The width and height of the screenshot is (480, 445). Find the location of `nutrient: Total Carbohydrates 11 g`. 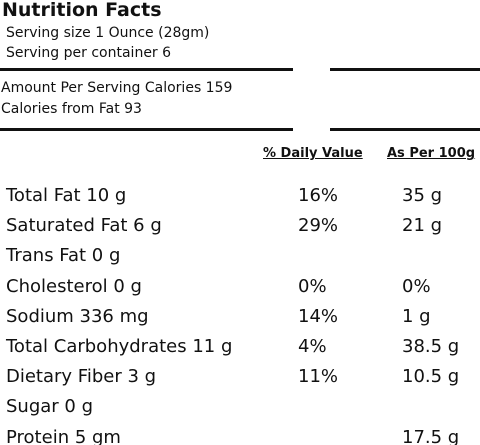

nutrient: Total Carbohydrates 11 g is located at coordinates (119, 346).